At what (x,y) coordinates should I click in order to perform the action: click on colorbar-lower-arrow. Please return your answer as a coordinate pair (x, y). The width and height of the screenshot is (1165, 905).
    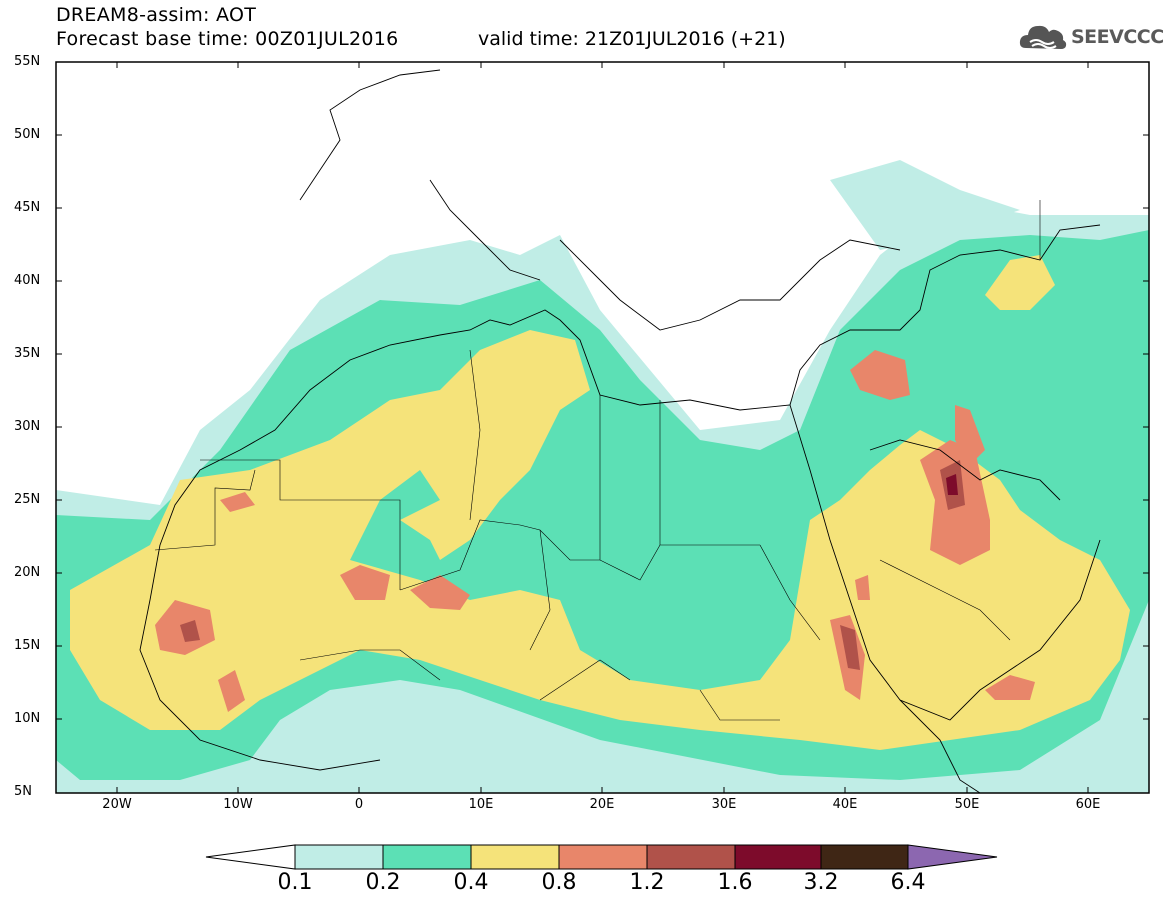
    Looking at the image, I should click on (250, 857).